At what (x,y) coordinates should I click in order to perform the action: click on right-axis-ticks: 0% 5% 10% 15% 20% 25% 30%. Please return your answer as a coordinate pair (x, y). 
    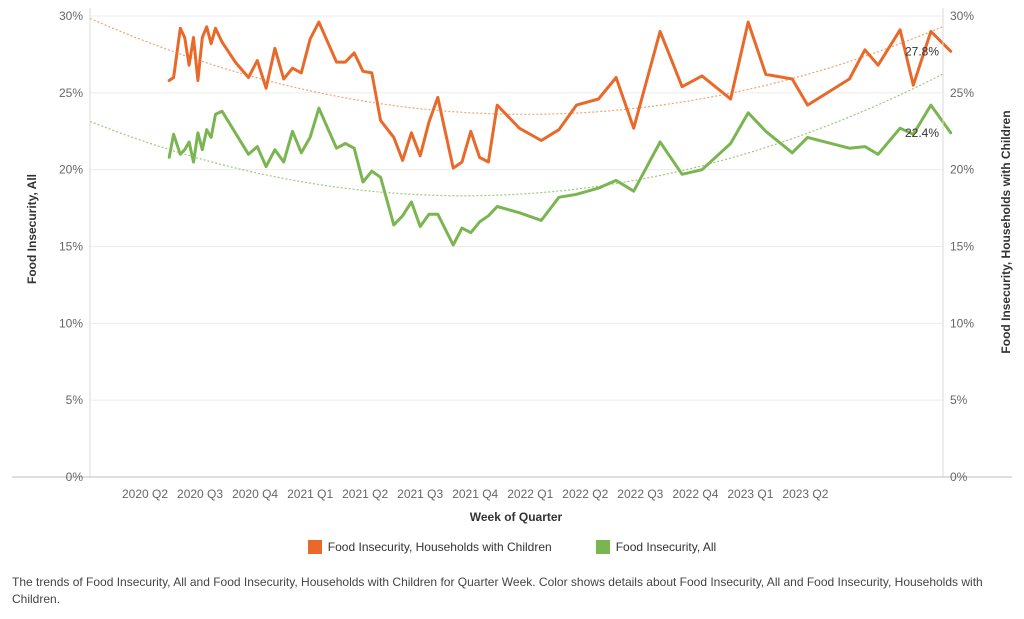
    Looking at the image, I should click on (962, 246).